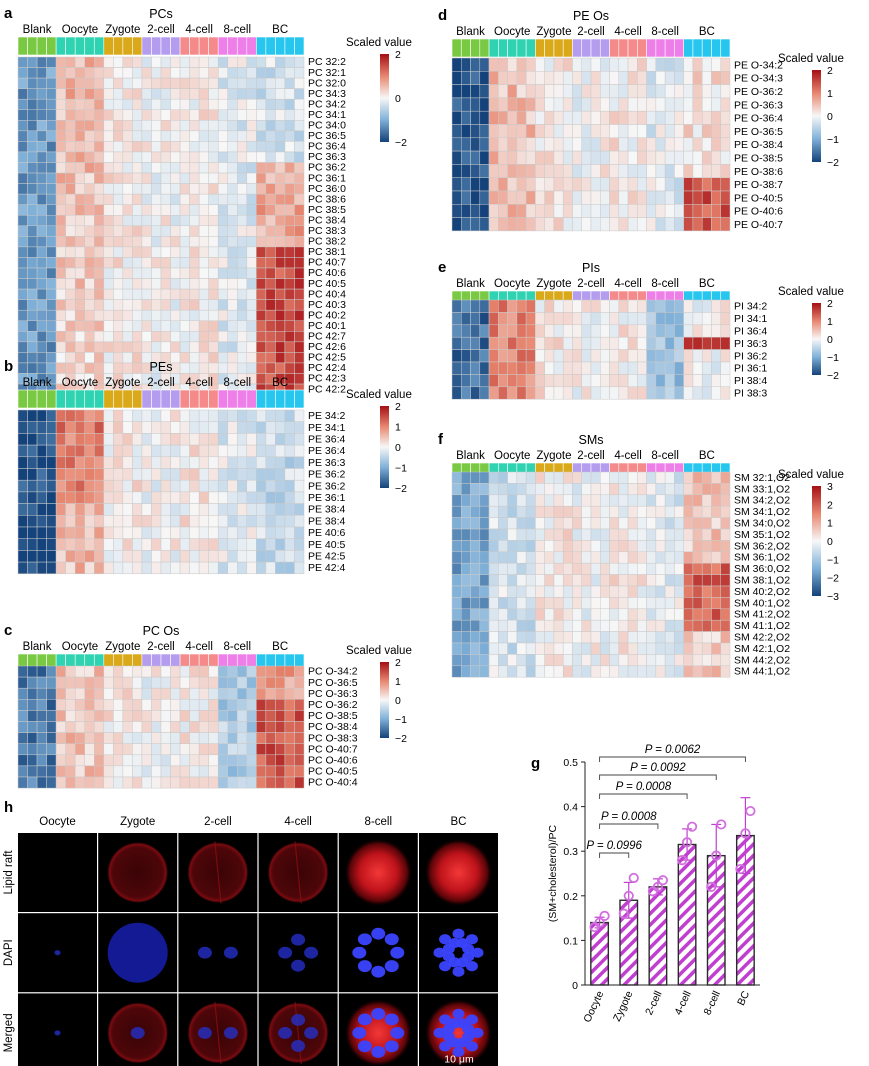 Image resolution: width=869 pixels, height=1066 pixels. I want to click on row-label: SM 40:2,O2, so click(762, 592).